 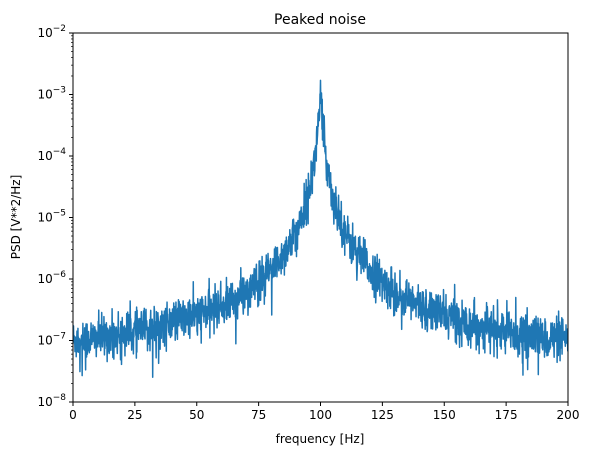 I want to click on y-axis-label: PSD [V**2/Hz], so click(x=16, y=217).